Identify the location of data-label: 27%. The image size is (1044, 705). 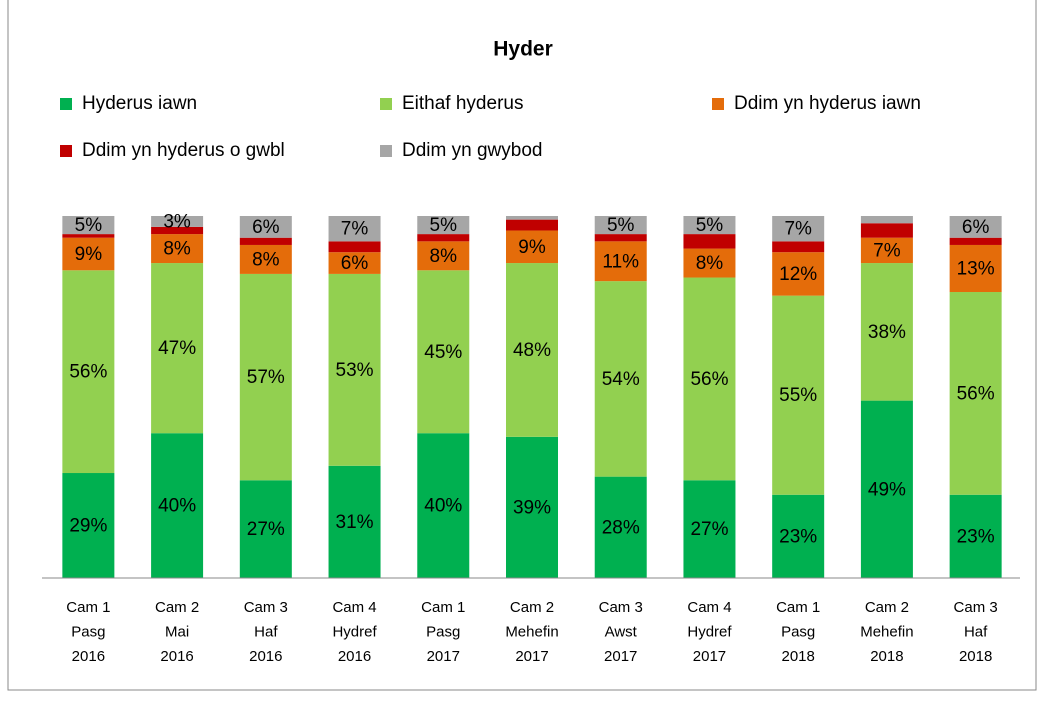
(709, 529).